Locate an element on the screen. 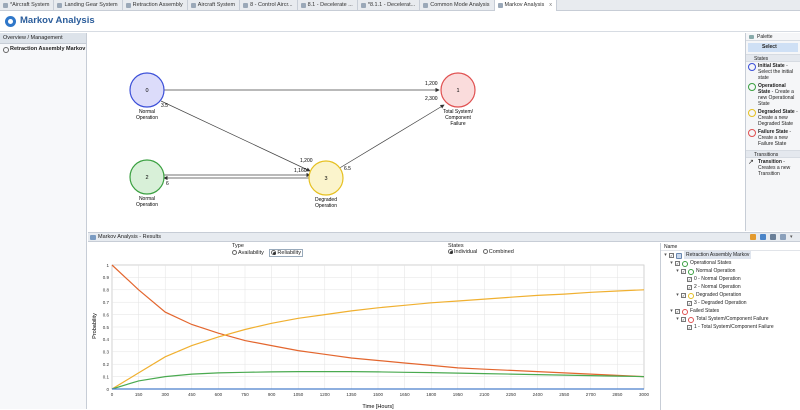 The height and width of the screenshot is (410, 800). transition-tool: ↗ Transition - Creates a new Transition is located at coordinates (769, 168).